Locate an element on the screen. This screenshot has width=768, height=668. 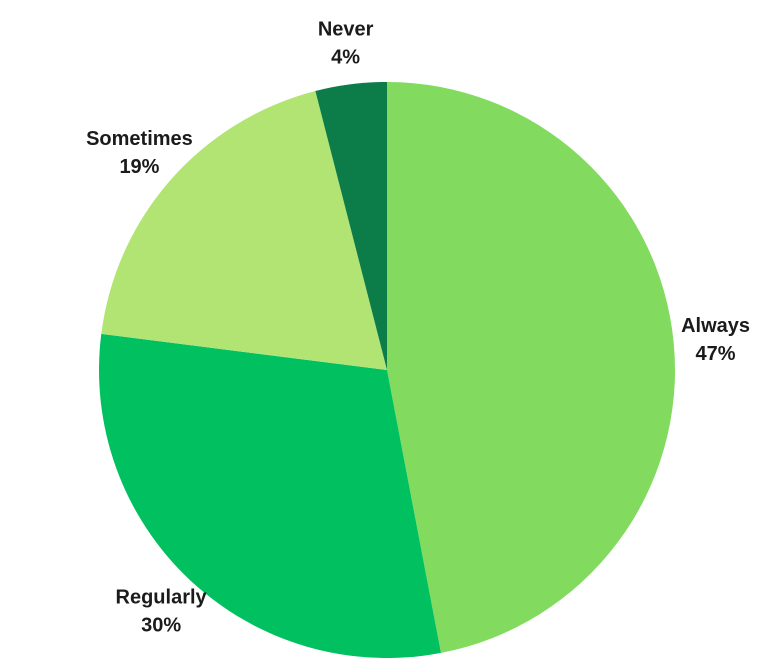
slice-value-sometimes: 19% is located at coordinates (139, 167).